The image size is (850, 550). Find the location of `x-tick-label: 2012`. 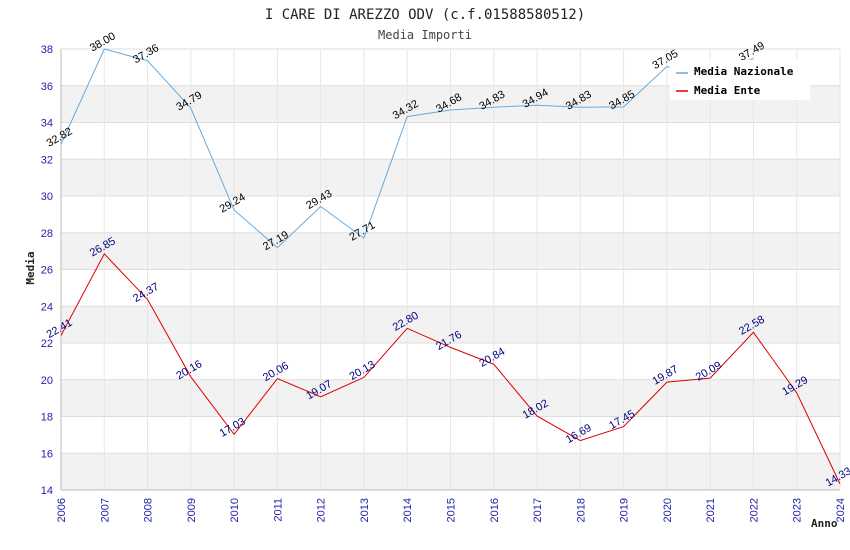

x-tick-label: 2012 is located at coordinates (322, 510).